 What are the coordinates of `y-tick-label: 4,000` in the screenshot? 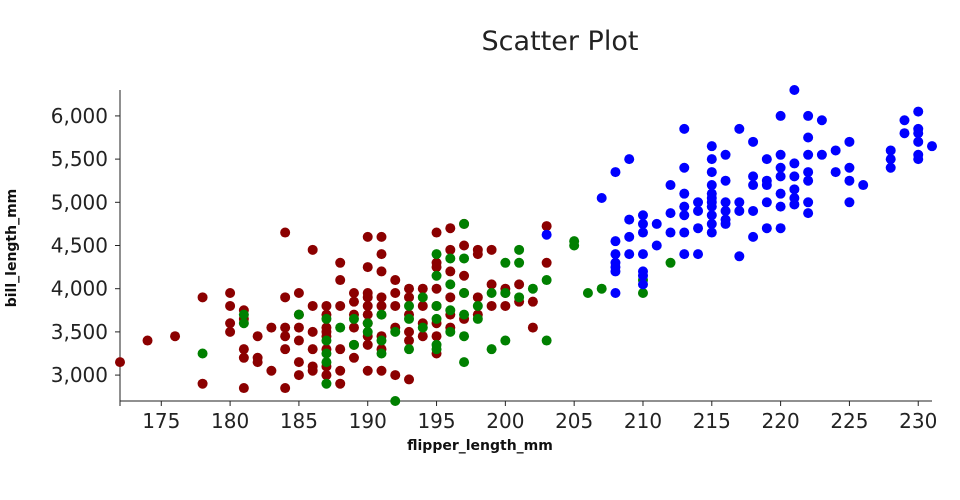 It's located at (79, 289).